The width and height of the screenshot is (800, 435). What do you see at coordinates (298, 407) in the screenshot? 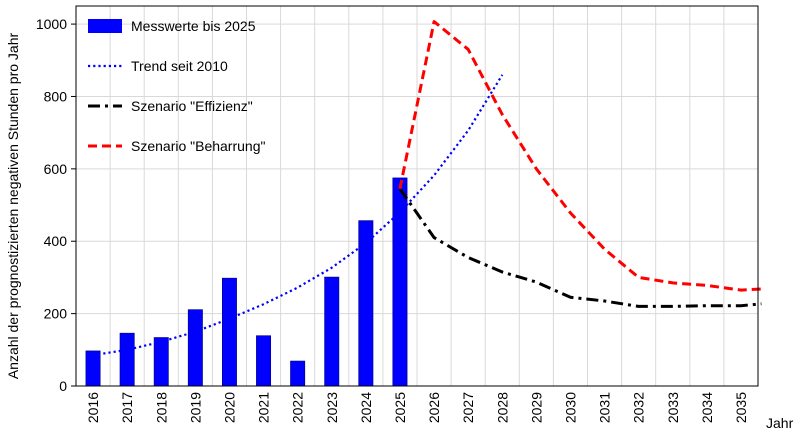
I see `x-tick-label: 2022` at bounding box center [298, 407].